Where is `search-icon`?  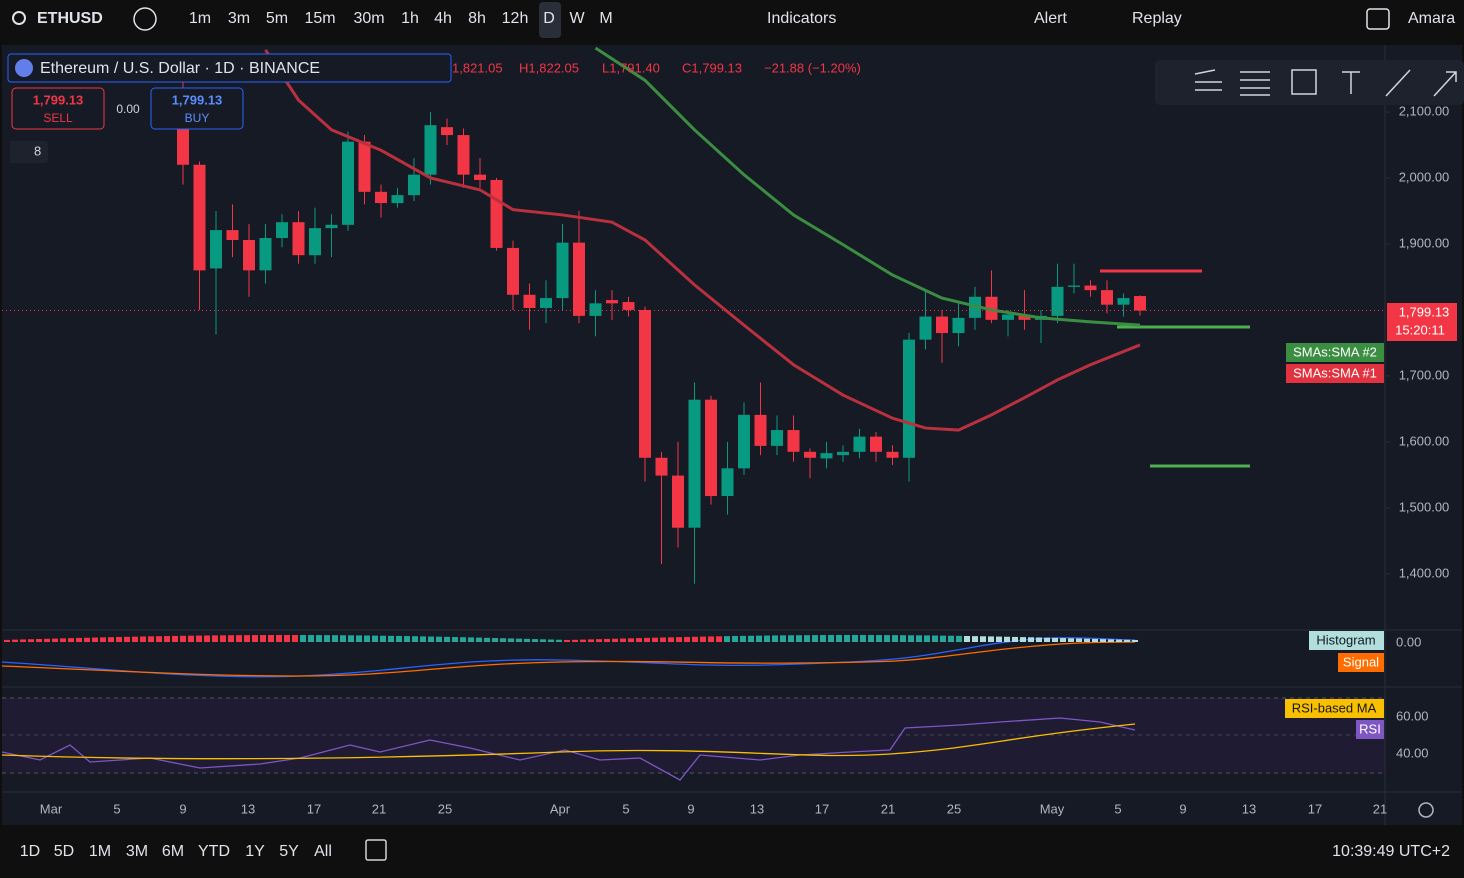
search-icon is located at coordinates (19, 18).